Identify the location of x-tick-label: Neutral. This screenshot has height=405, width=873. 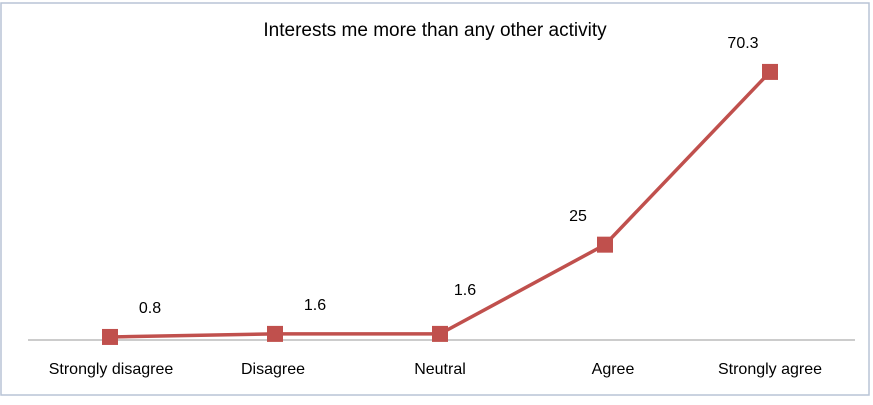
(440, 369).